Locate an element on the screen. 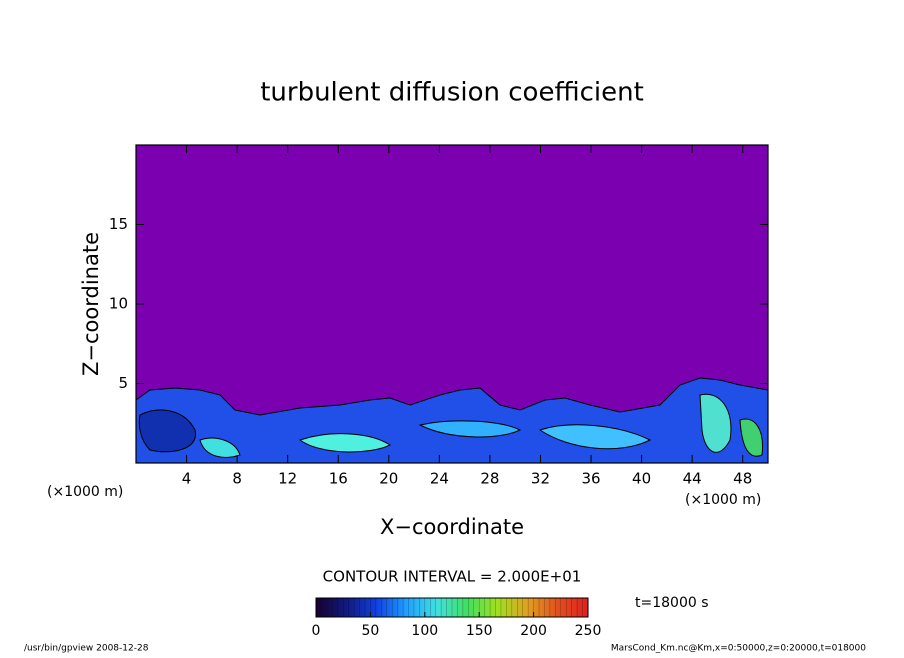 The height and width of the screenshot is (658, 904). y-axis-label: Z−coordinate is located at coordinates (91, 304).